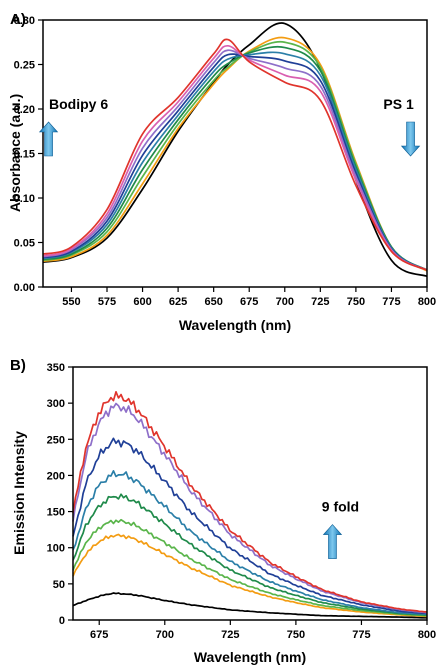  Describe the element at coordinates (24, 244) in the screenshot. I see `panelA-ytick-label: 0.05` at that location.